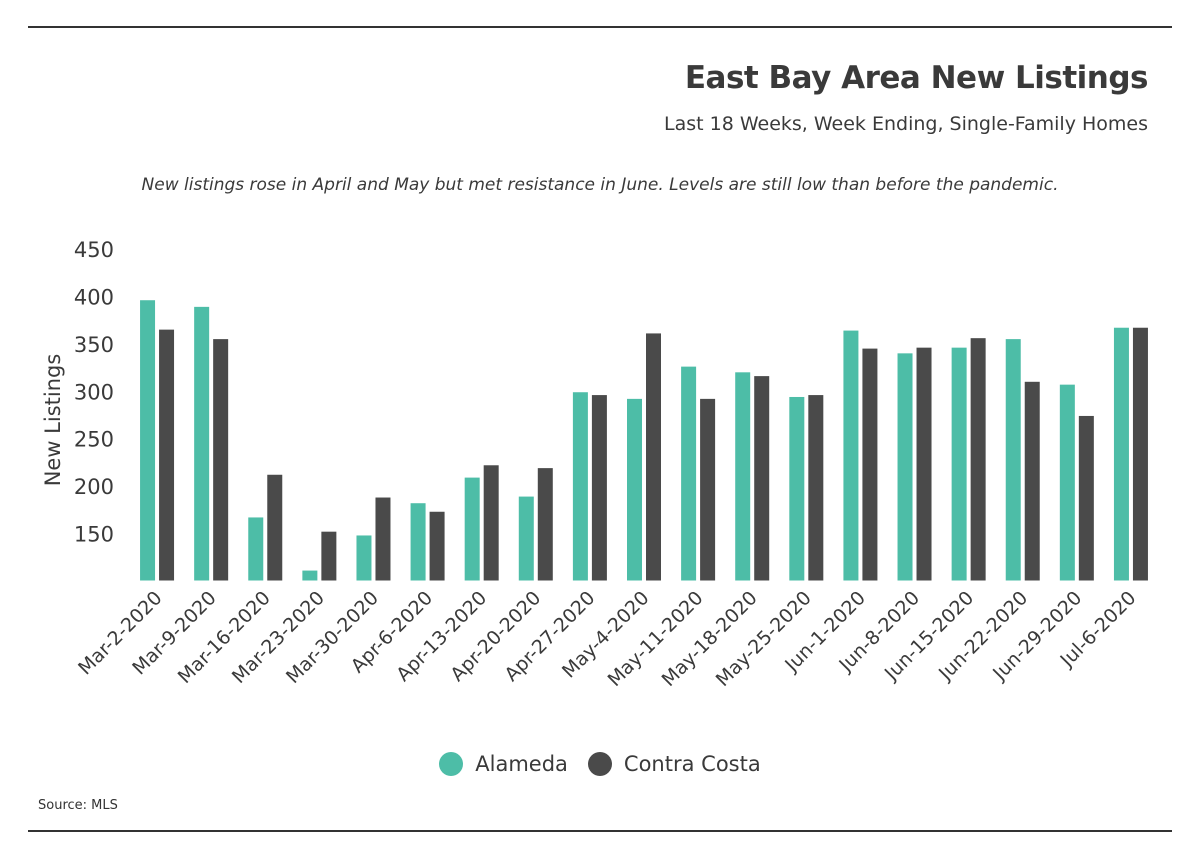  Describe the element at coordinates (94, 440) in the screenshot. I see `y-tick-label: 250` at that location.